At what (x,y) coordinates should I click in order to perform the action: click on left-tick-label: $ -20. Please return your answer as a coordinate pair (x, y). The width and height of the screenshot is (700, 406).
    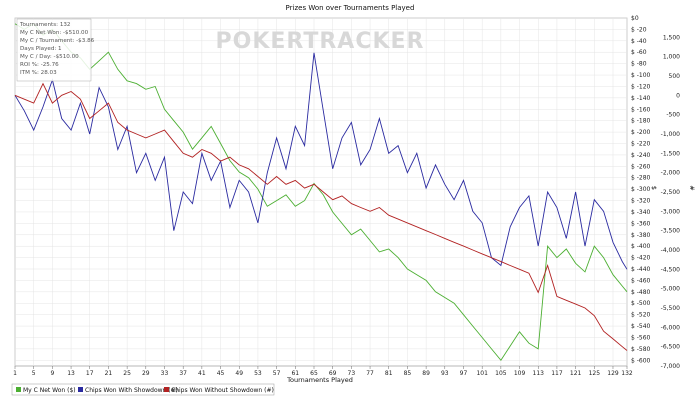
    Looking at the image, I should click on (639, 29).